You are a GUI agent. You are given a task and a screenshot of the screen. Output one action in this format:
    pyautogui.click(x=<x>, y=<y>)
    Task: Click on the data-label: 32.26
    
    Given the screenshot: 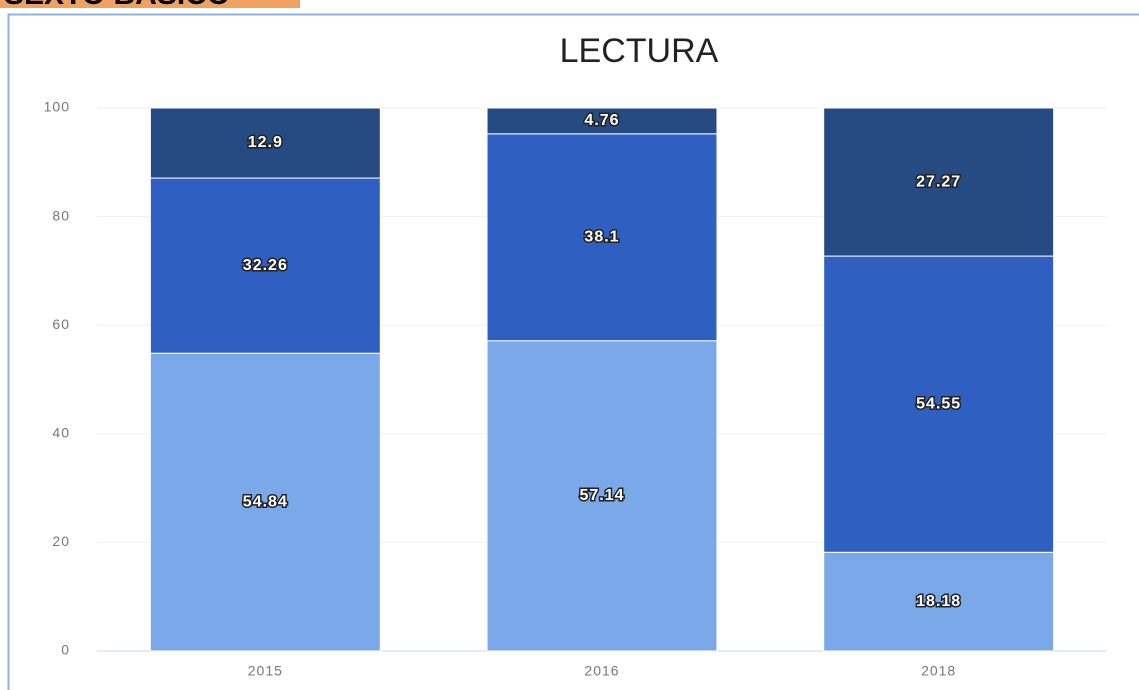 What is the action you would take?
    pyautogui.click(x=265, y=265)
    